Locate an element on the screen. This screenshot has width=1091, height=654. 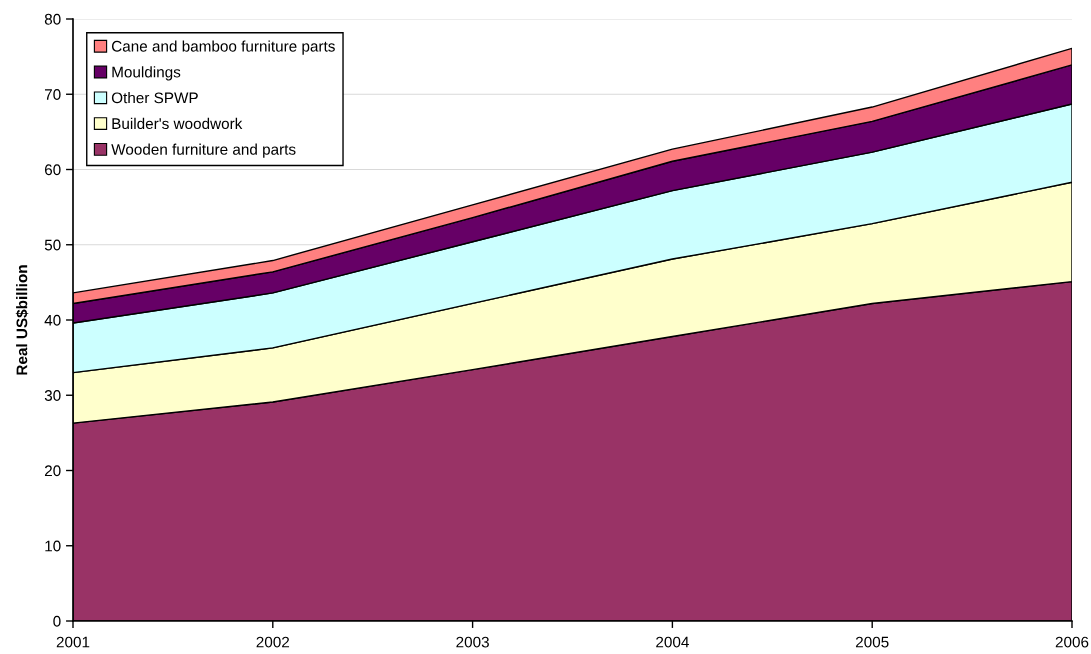
x-tick-label: 2005 is located at coordinates (872, 642).